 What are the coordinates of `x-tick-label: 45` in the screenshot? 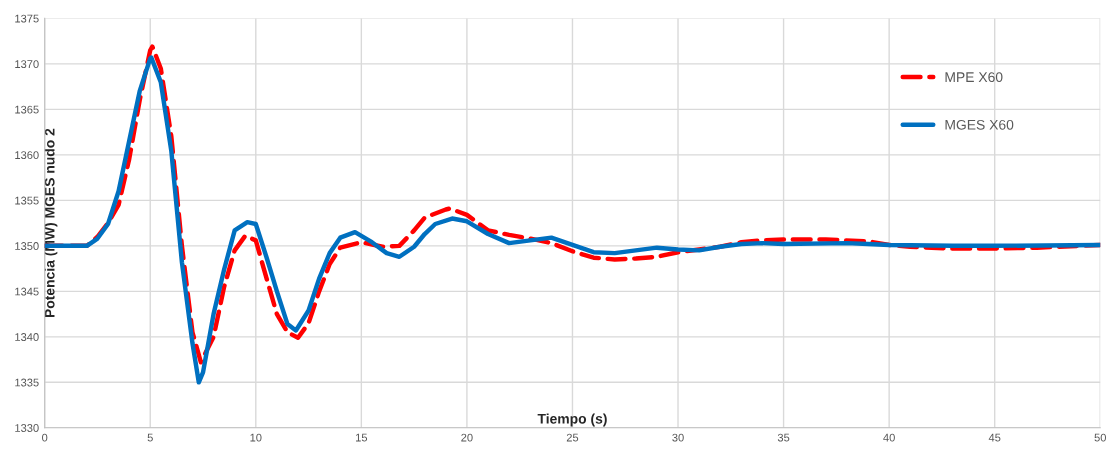 It's located at (994, 437).